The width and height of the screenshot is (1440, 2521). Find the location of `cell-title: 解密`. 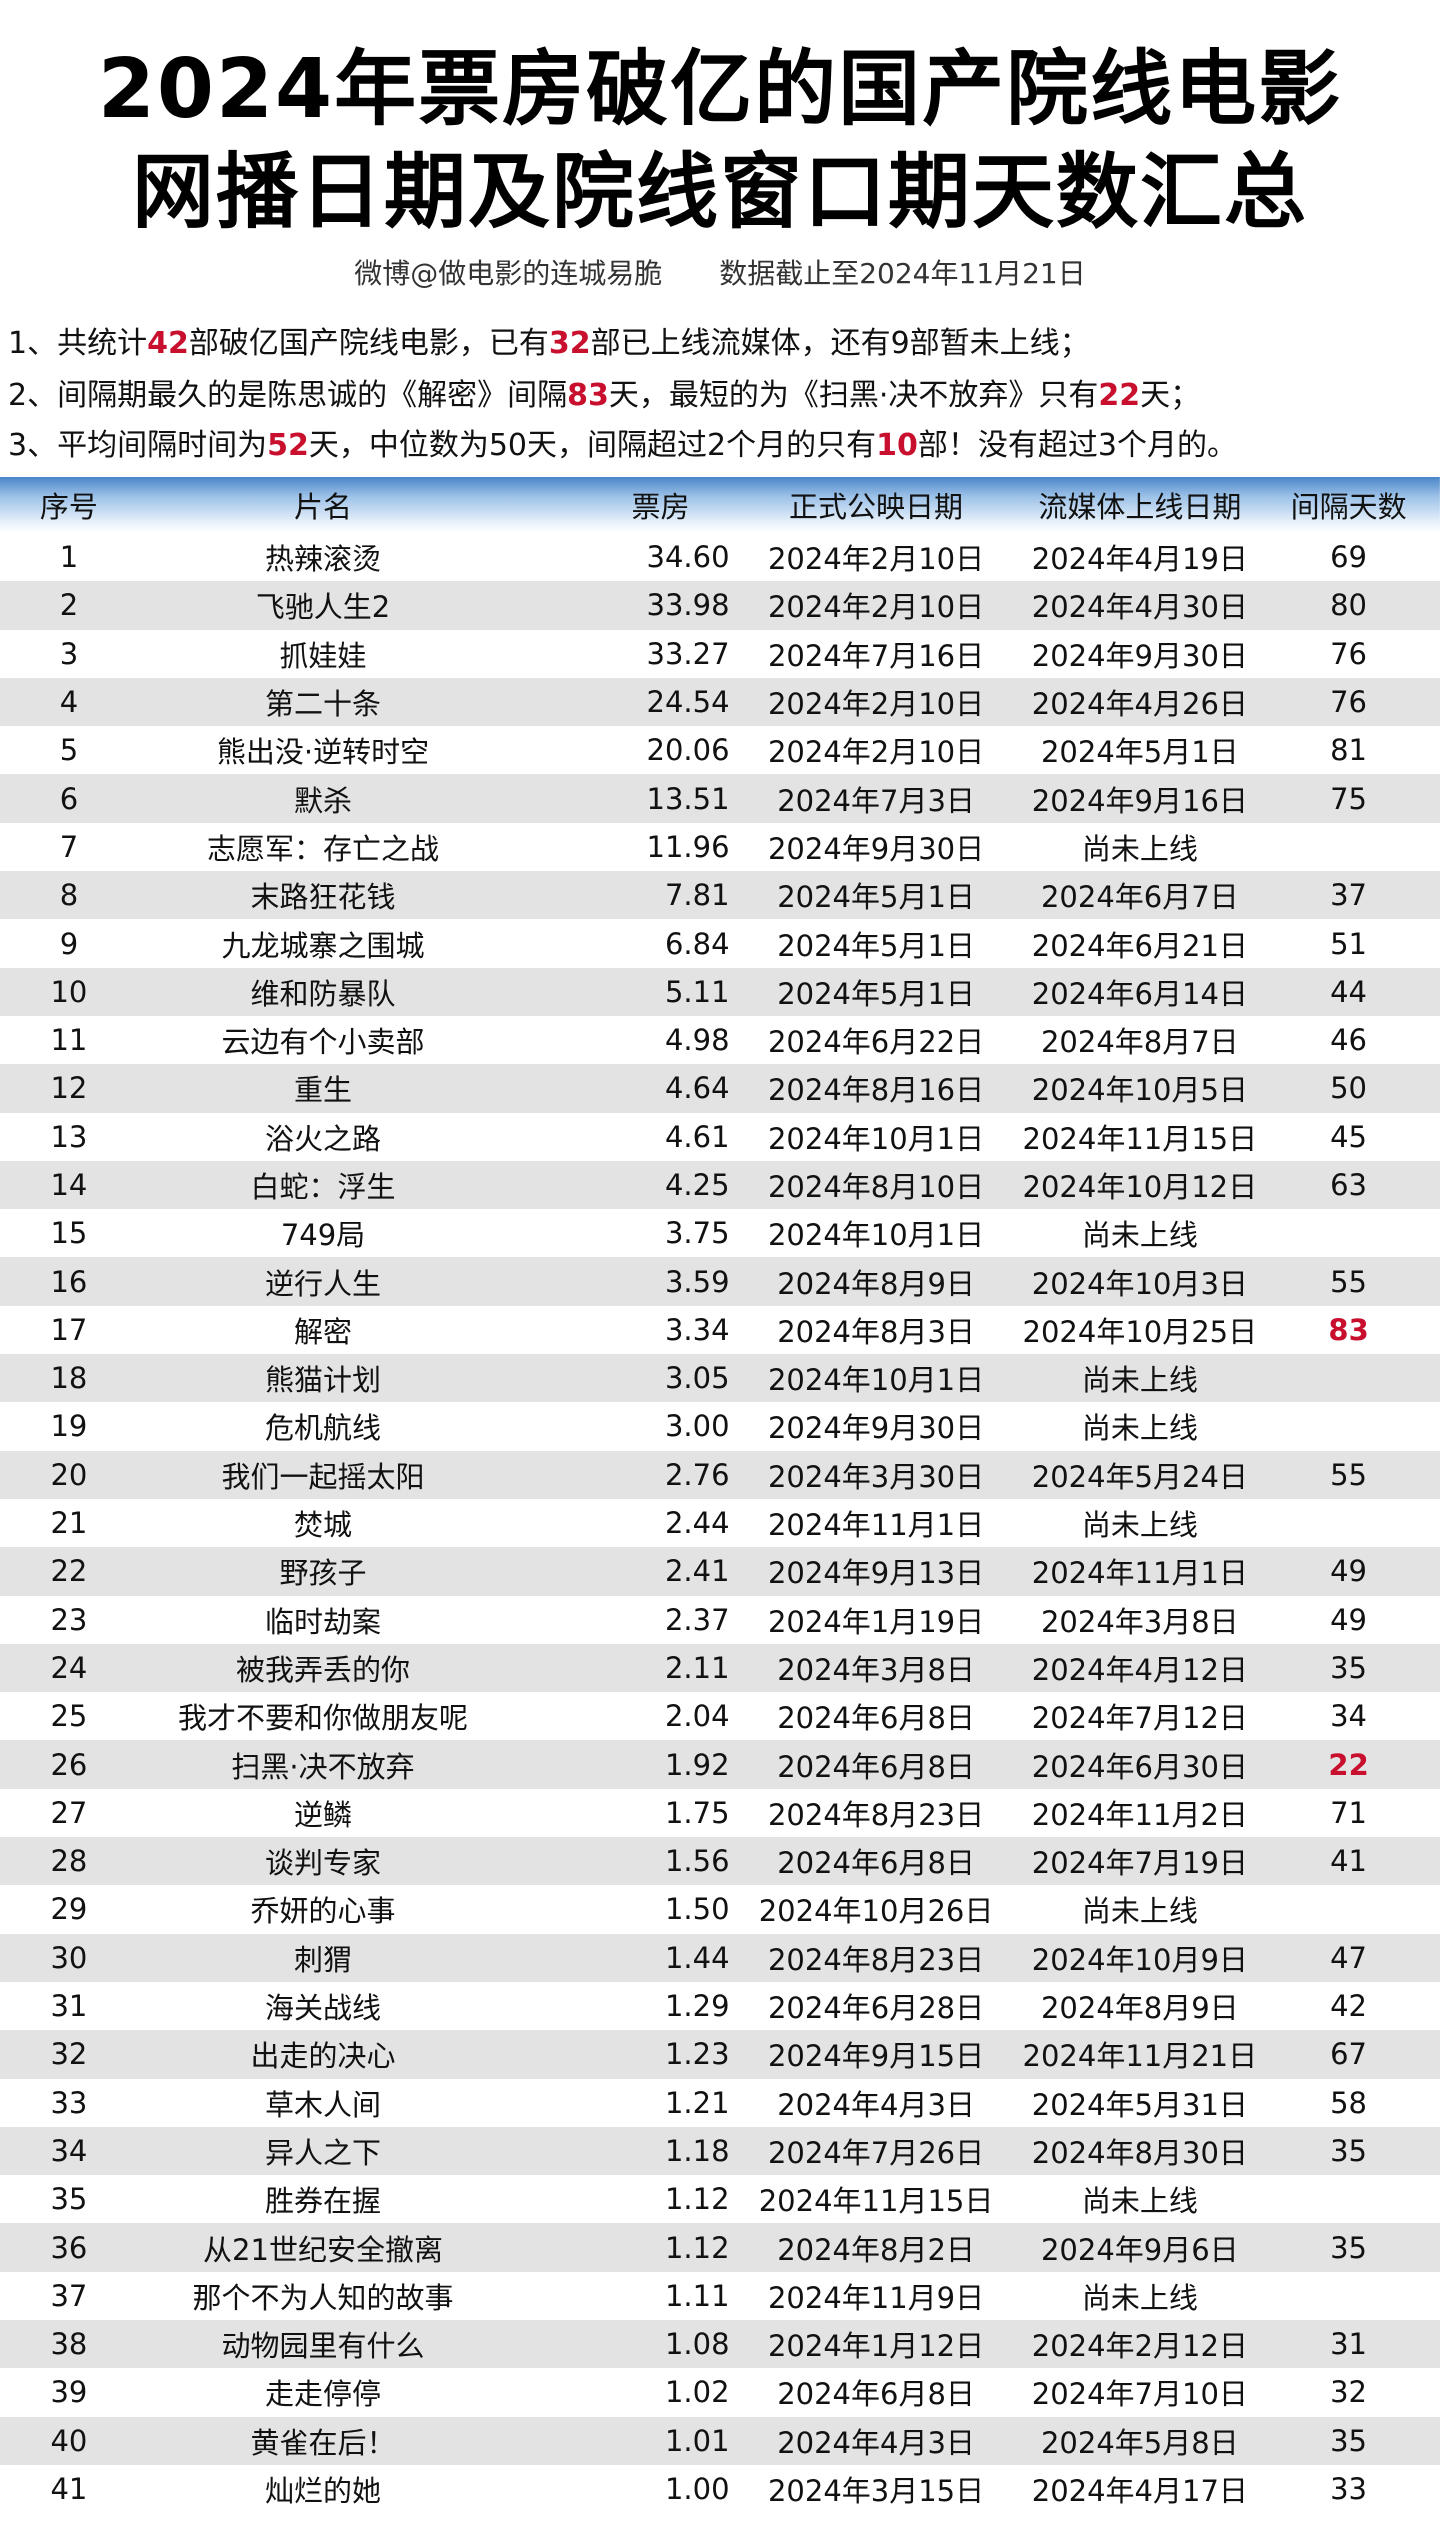

cell-title: 解密 is located at coordinates (323, 1330).